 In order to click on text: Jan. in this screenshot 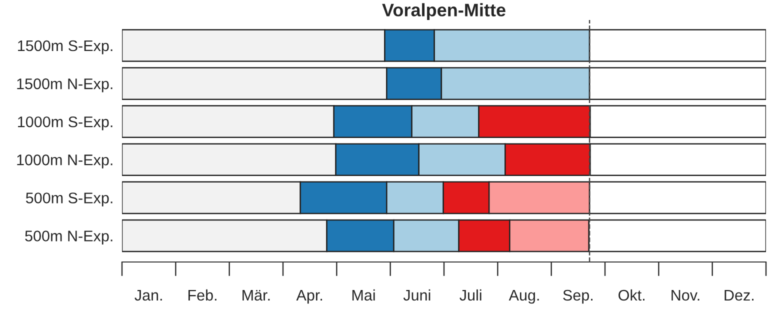, I will do `click(148, 295)`.